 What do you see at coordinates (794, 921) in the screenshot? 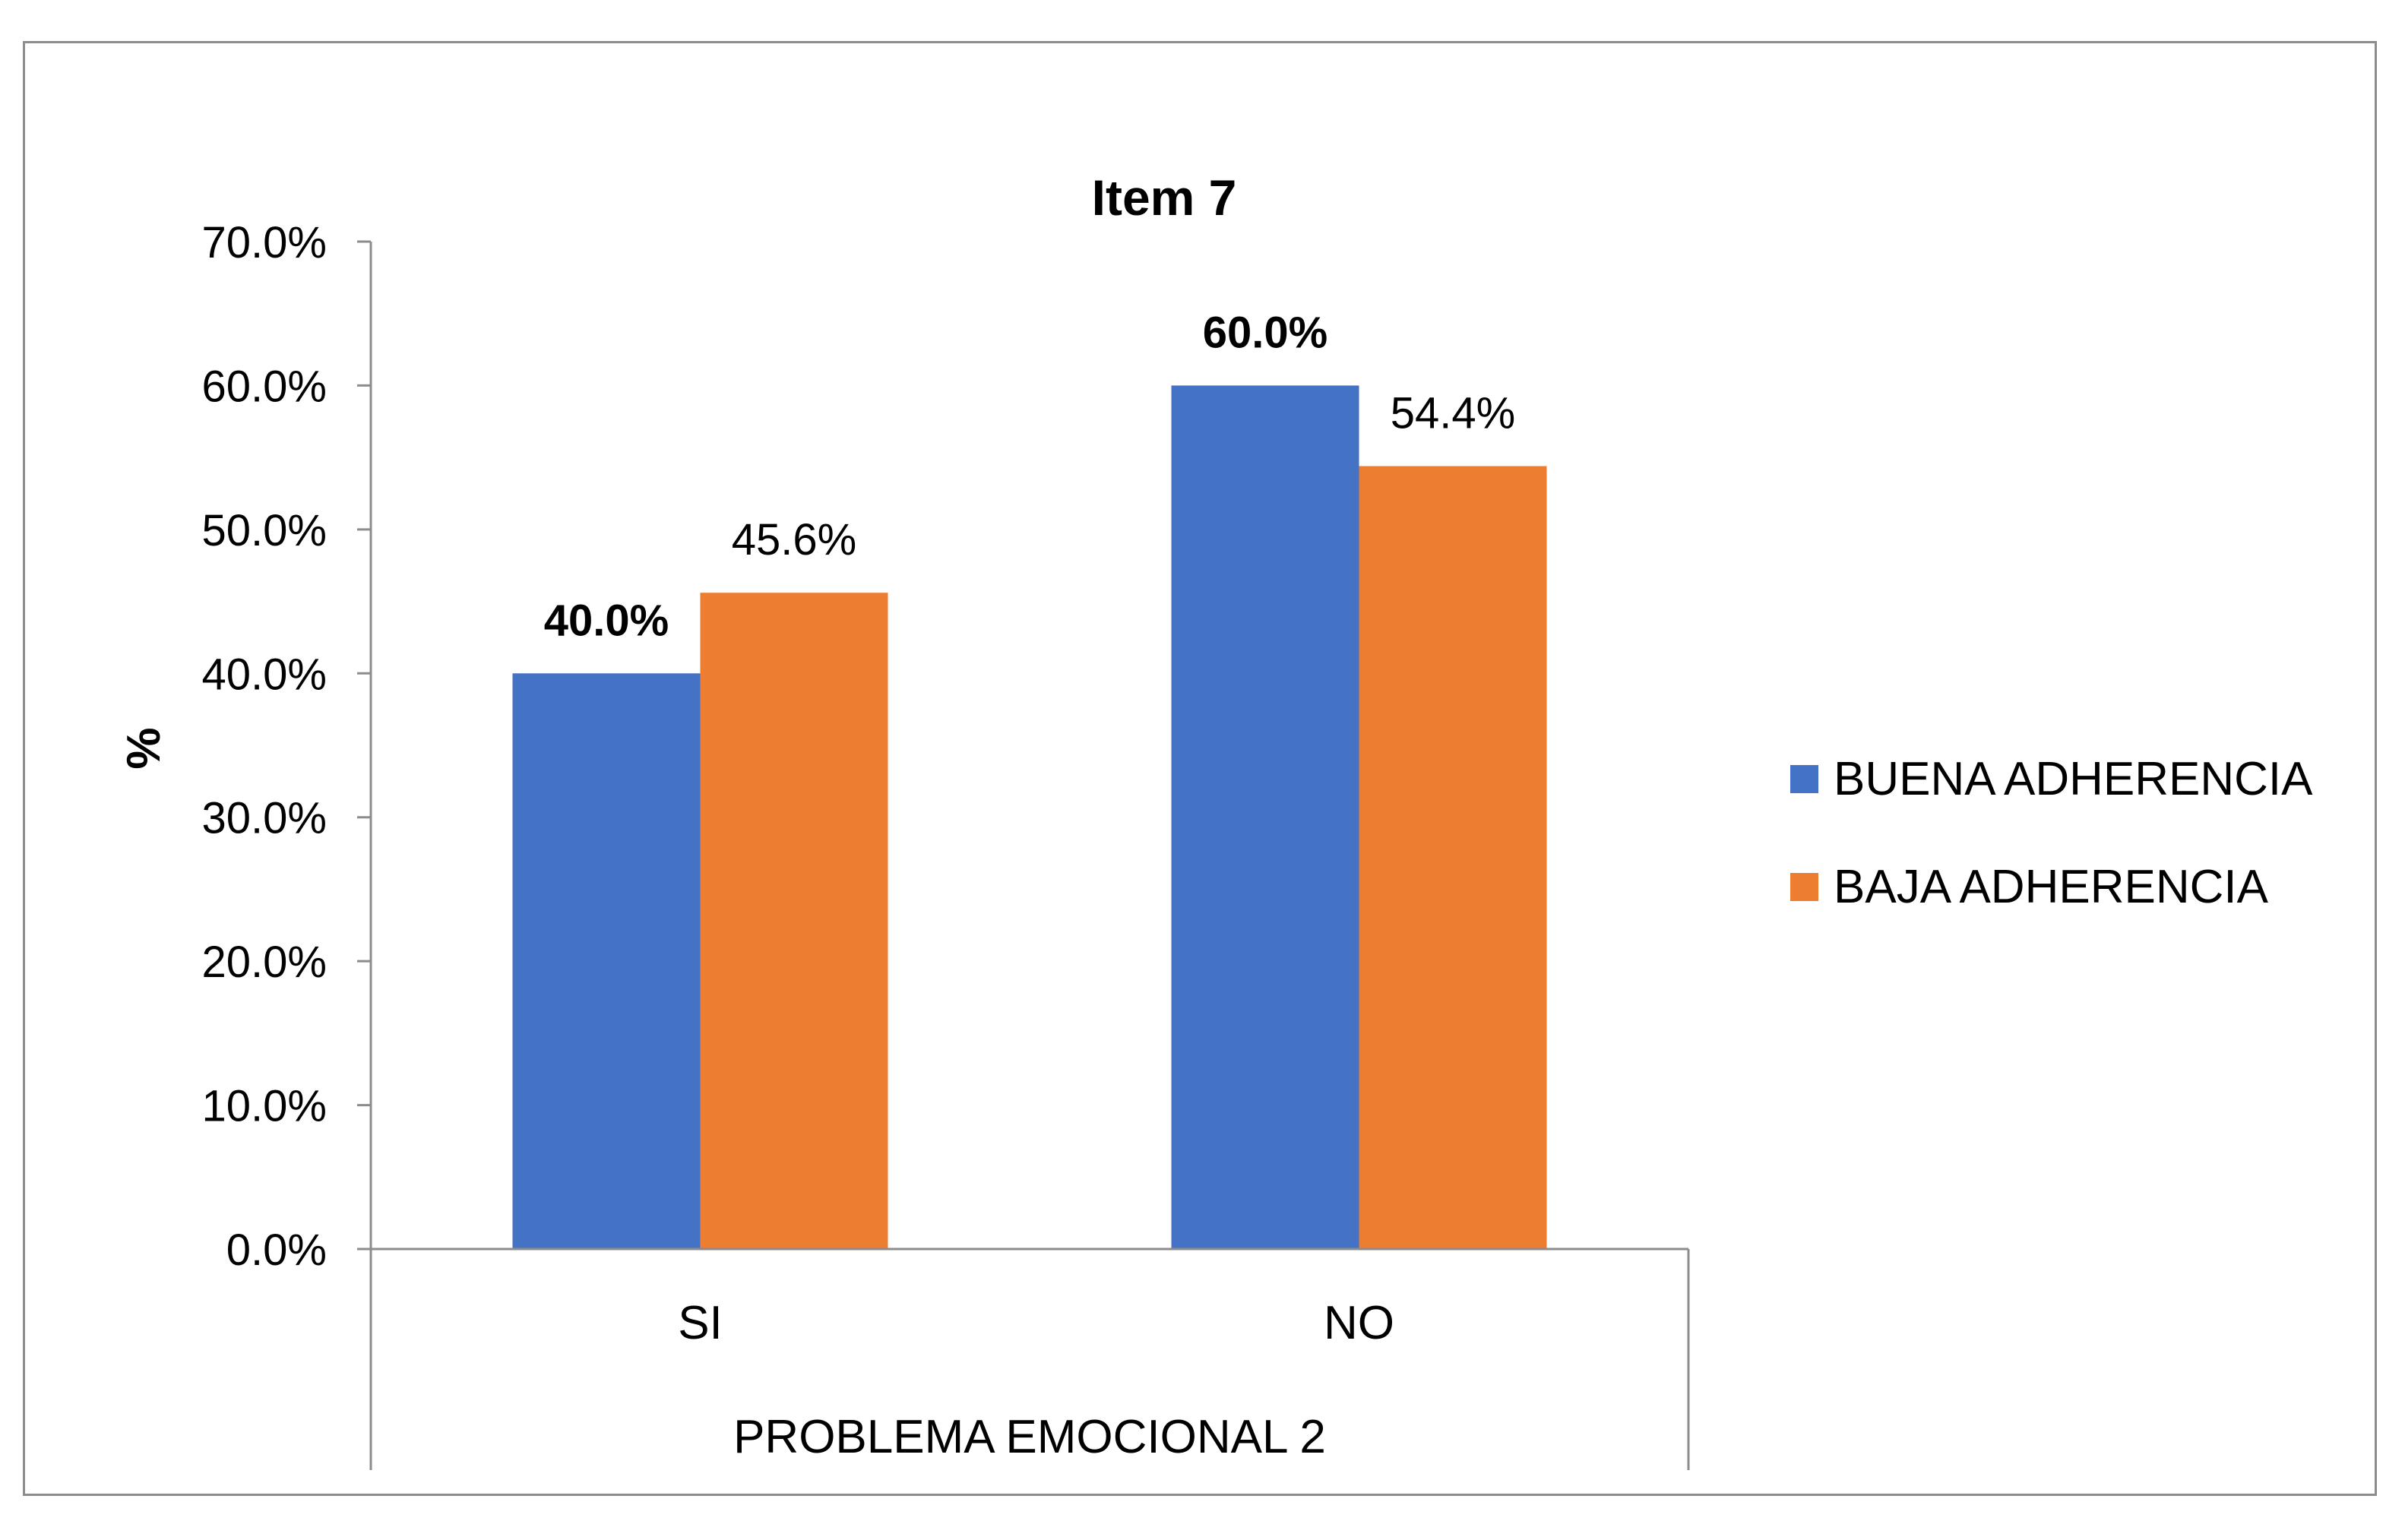
I see `bar-si-baja` at bounding box center [794, 921].